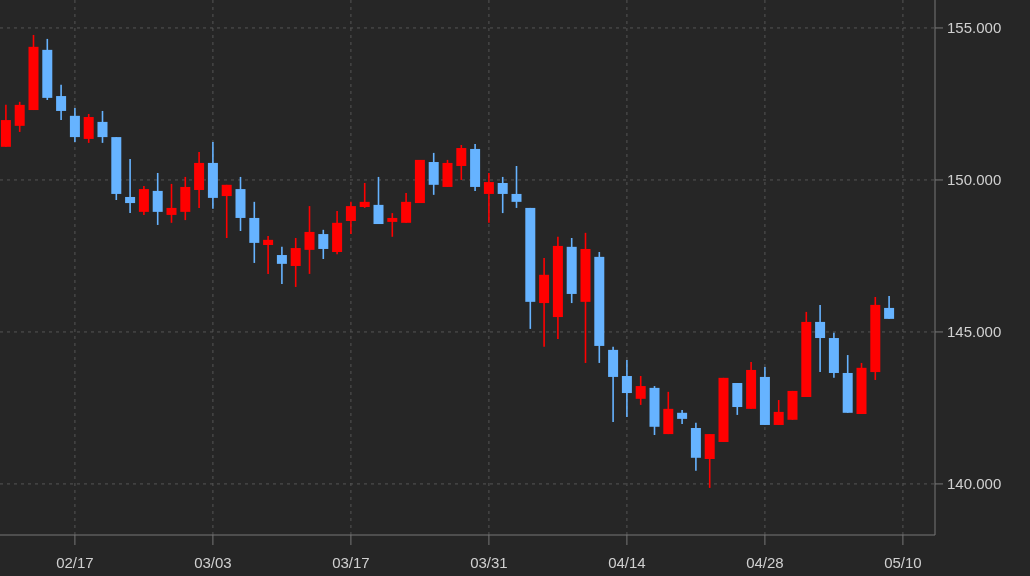 The image size is (1030, 576). I want to click on x-tick-label: 03/03, so click(213, 562).